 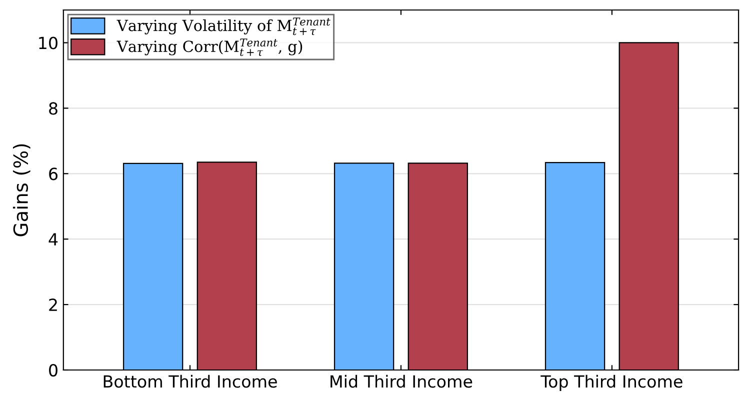 I want to click on y-tick-label: 2, so click(x=53, y=304).